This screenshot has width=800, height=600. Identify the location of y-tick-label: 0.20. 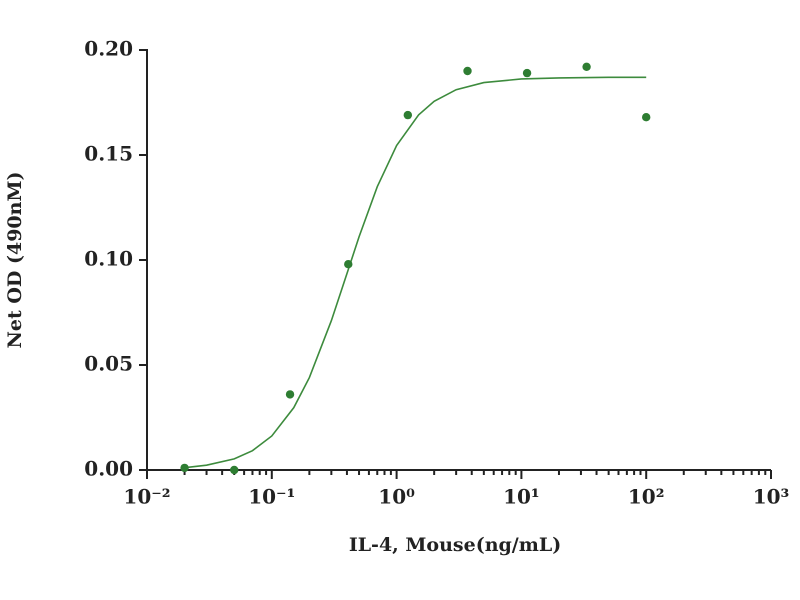
(108, 49).